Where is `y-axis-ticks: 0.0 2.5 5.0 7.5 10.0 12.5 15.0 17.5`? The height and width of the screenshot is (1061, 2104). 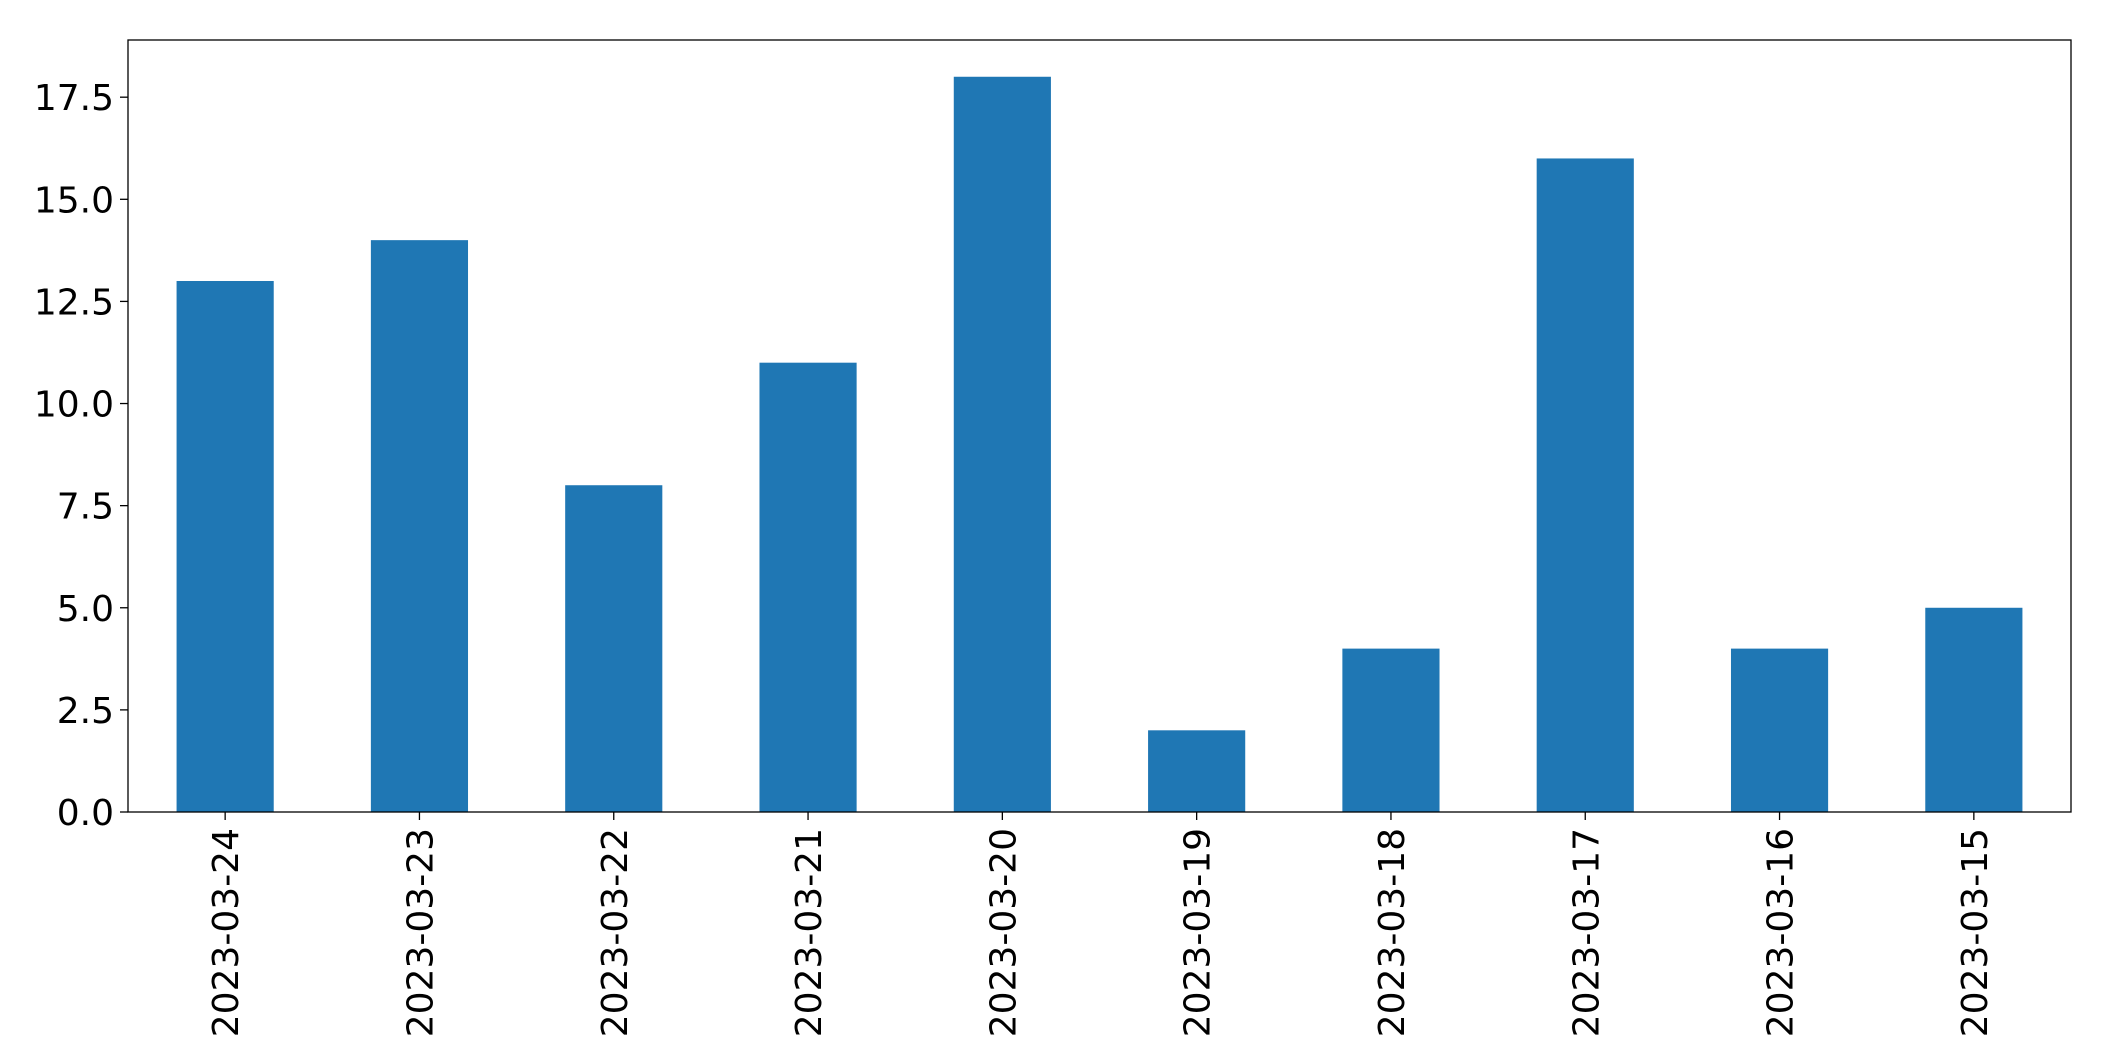 y-axis-ticks: 0.0 2.5 5.0 7.5 10.0 12.5 15.0 17.5 is located at coordinates (81, 456).